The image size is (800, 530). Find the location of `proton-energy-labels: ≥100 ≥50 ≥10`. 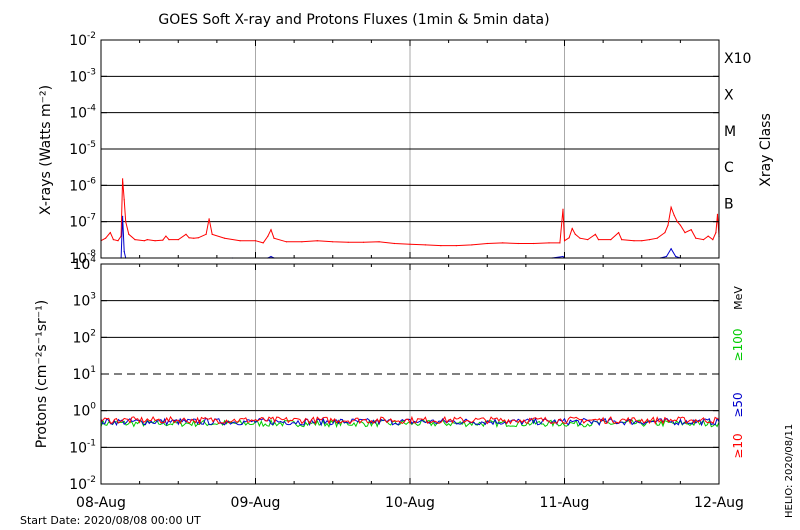

proton-energy-labels: ≥100 ≥50 ≥10 is located at coordinates (738, 394).